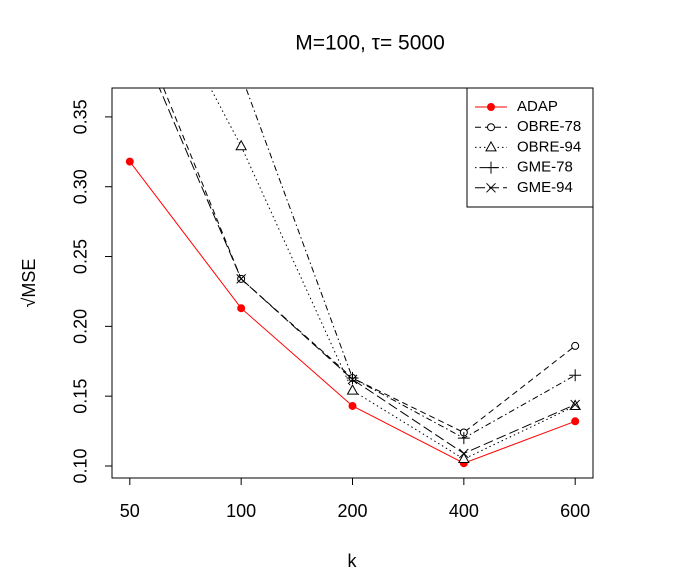 This screenshot has width=681, height=586. Describe the element at coordinates (549, 146) in the screenshot. I see `legend-label: OBRE-94` at that location.